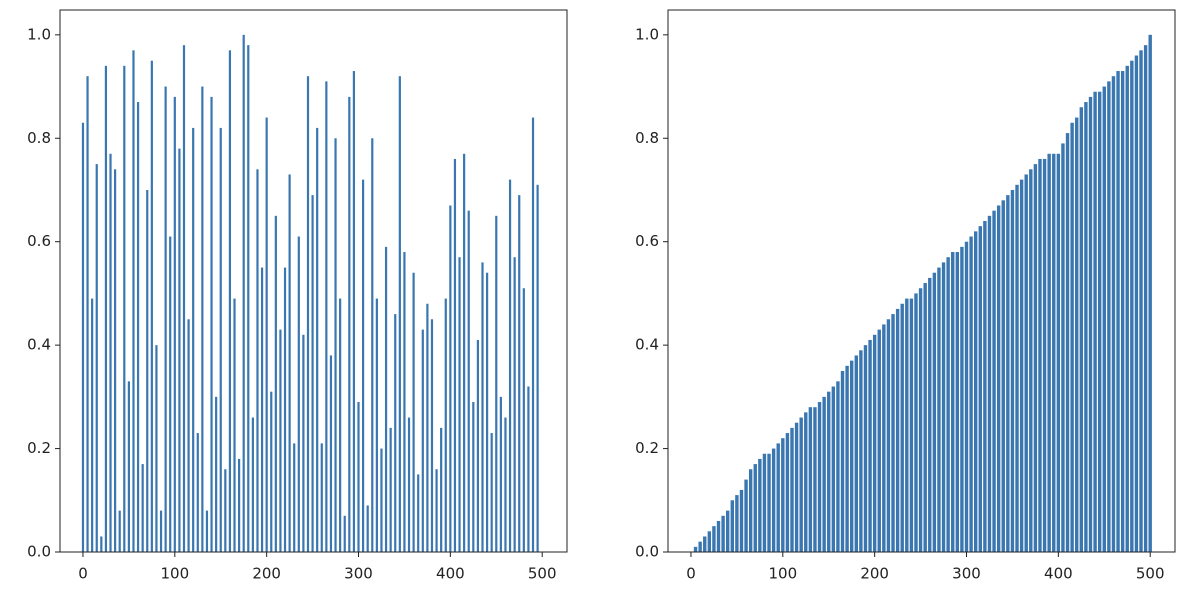  I want to click on y-tick-label: 0.2, so click(647, 448).